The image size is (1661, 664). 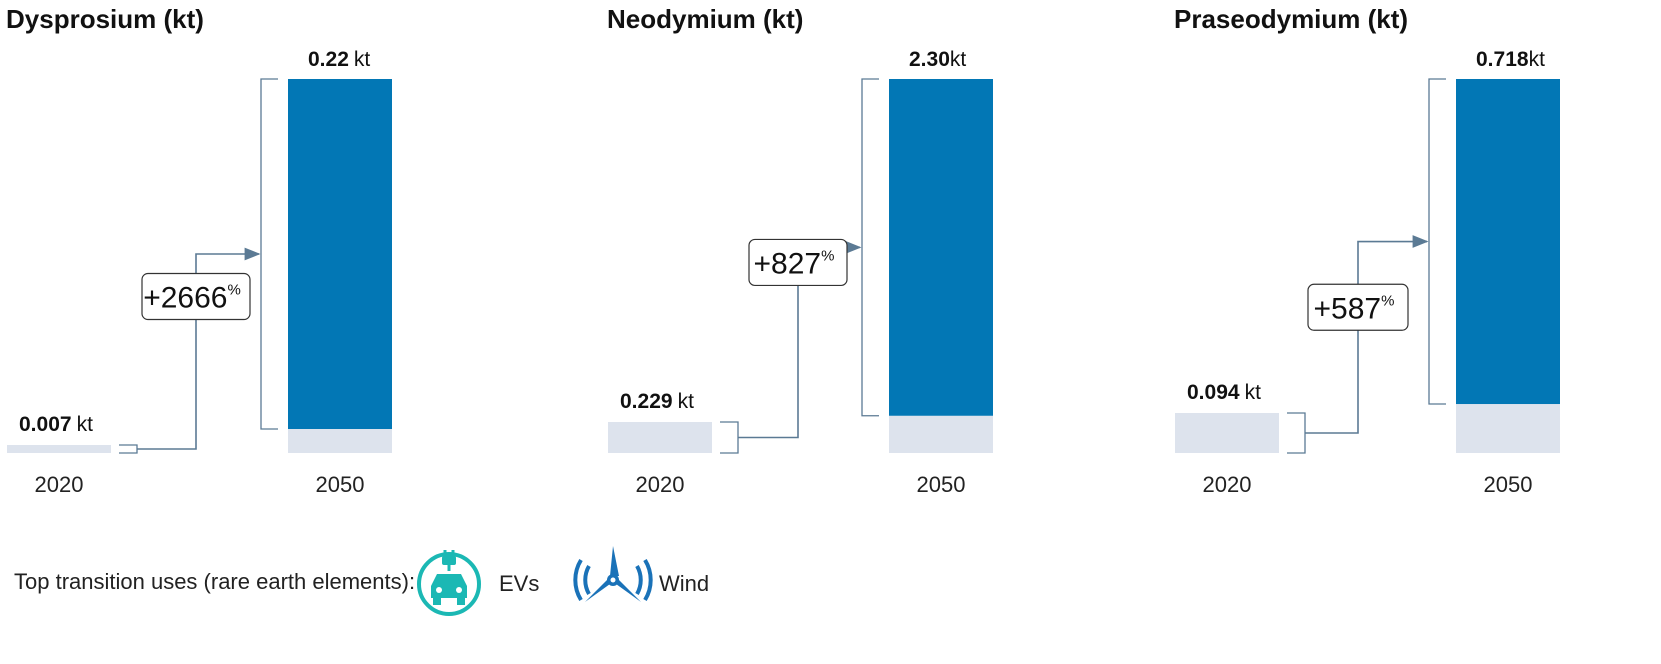 I want to click on legend-item-evs: EVs, so click(x=519, y=583).